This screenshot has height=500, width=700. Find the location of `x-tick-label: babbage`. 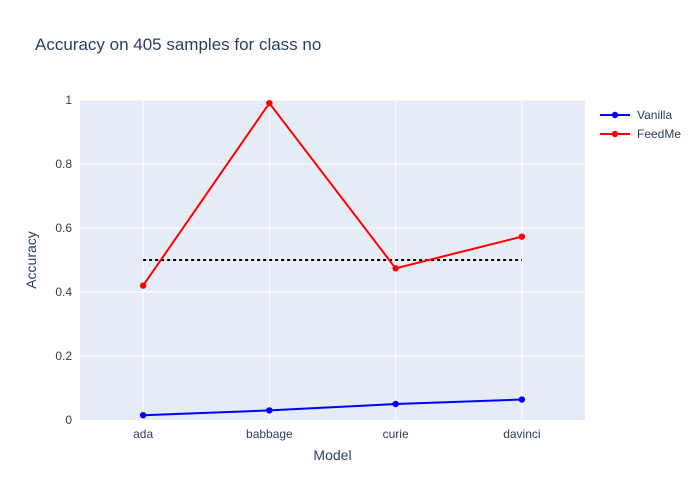

x-tick-label: babbage is located at coordinates (269, 434).